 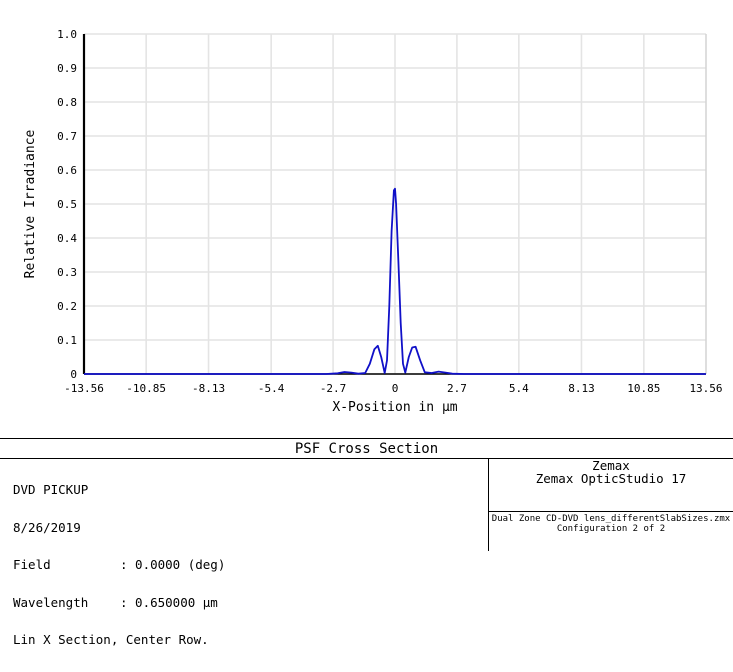 What do you see at coordinates (73, 374) in the screenshot?
I see `y-tick-label: 0` at bounding box center [73, 374].